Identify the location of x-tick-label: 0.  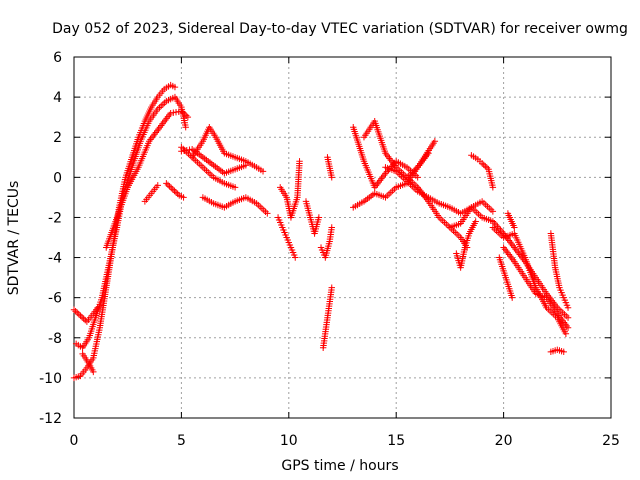
(74, 441).